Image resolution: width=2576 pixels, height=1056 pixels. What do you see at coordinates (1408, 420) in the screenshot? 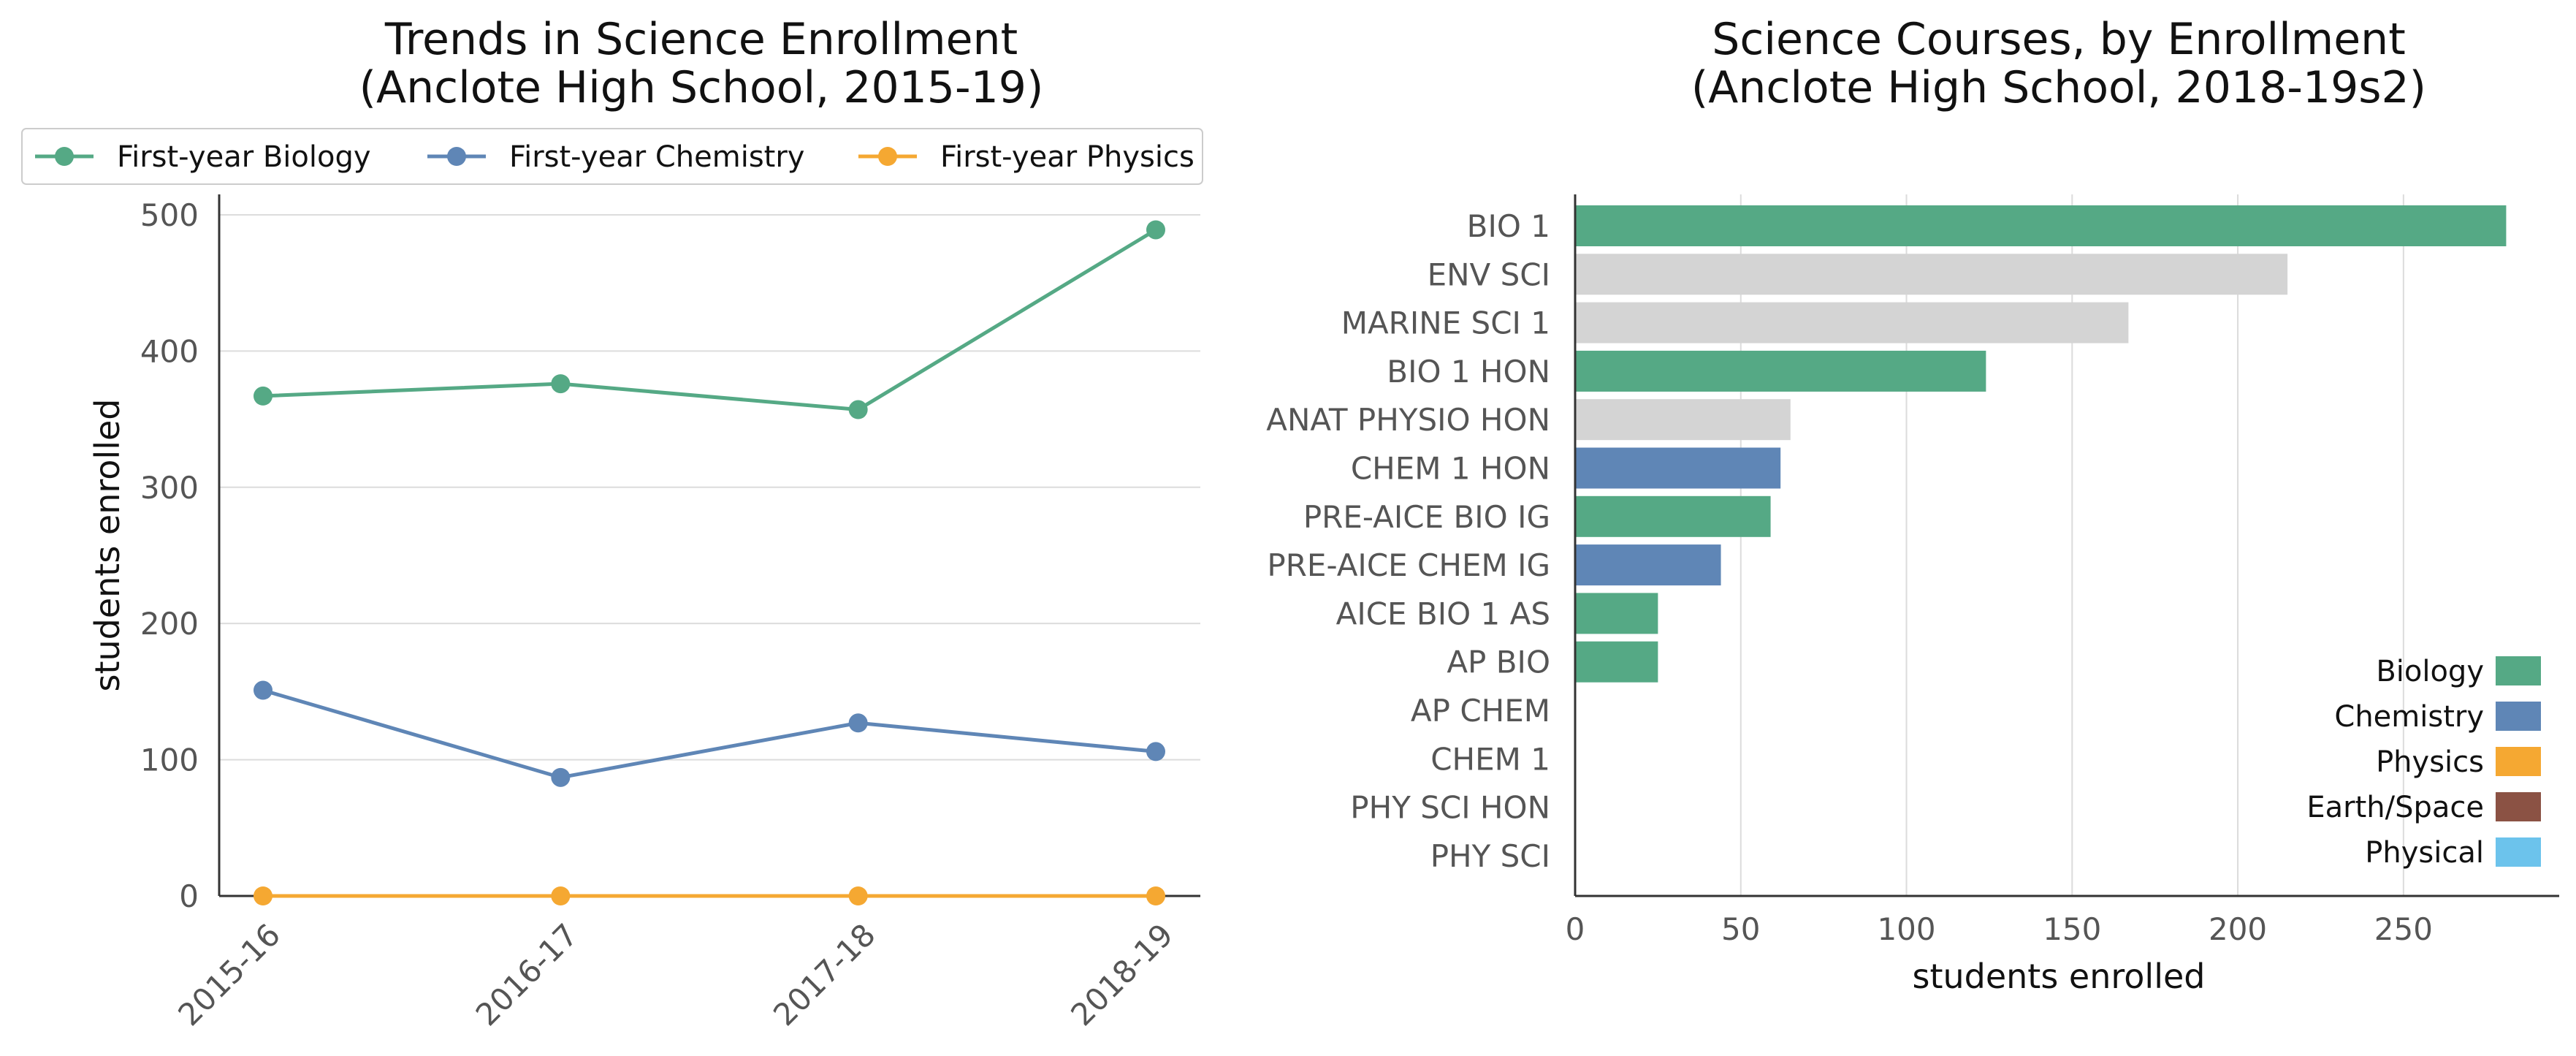
I see `category-label: ANAT PHYSIO HON` at bounding box center [1408, 420].